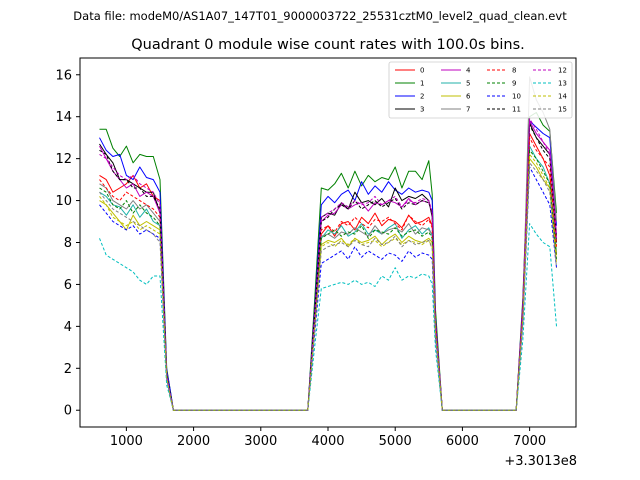 The width and height of the screenshot is (640, 480). What do you see at coordinates (68, 243) in the screenshot?
I see `y-tick-label: 8` at bounding box center [68, 243].